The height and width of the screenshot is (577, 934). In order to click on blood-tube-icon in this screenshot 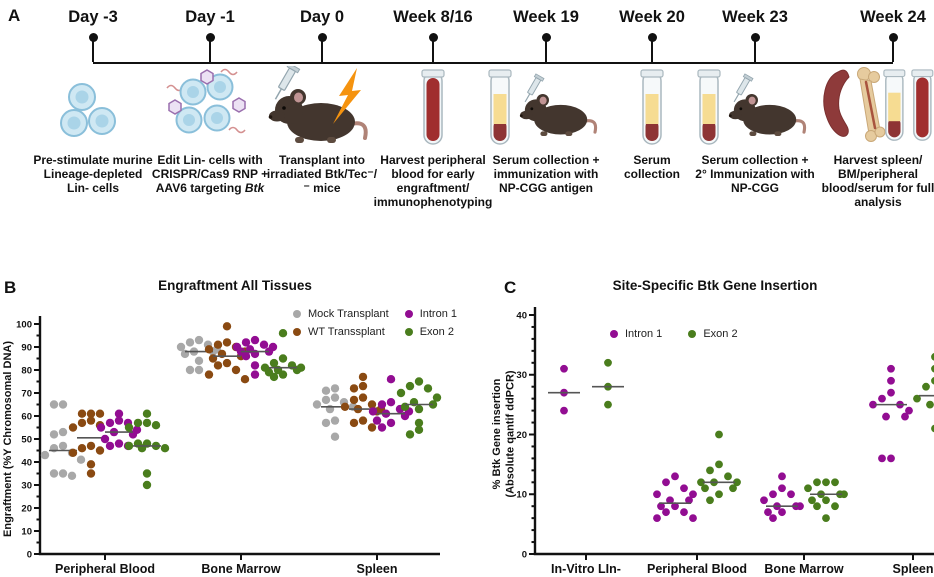, I will do `click(433, 107)`.